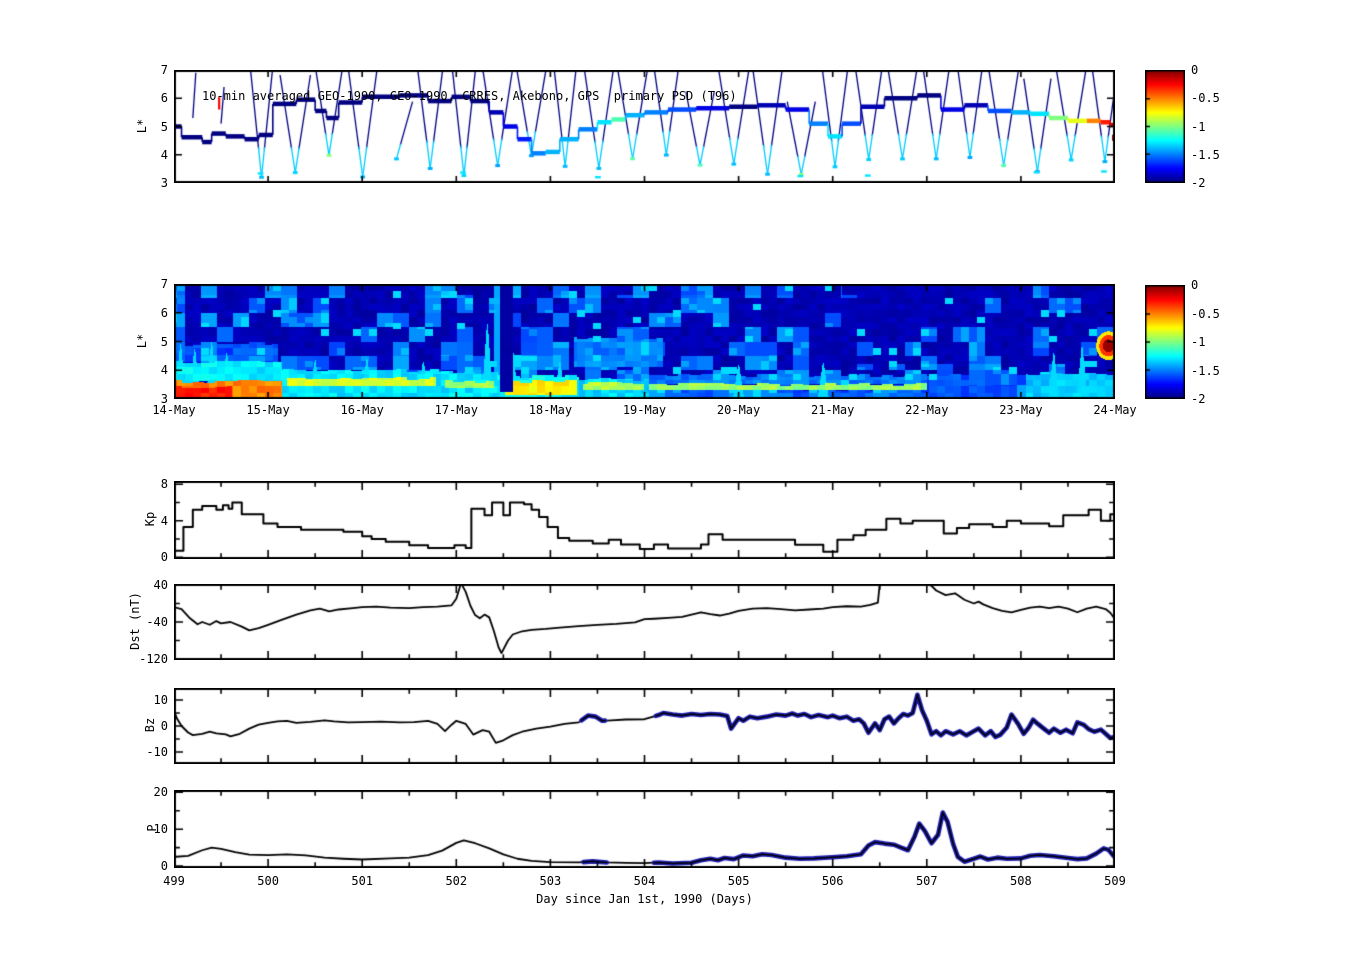 The image size is (1351, 974). Describe the element at coordinates (160, 792) in the screenshot. I see `y-tick-label: 20` at that location.